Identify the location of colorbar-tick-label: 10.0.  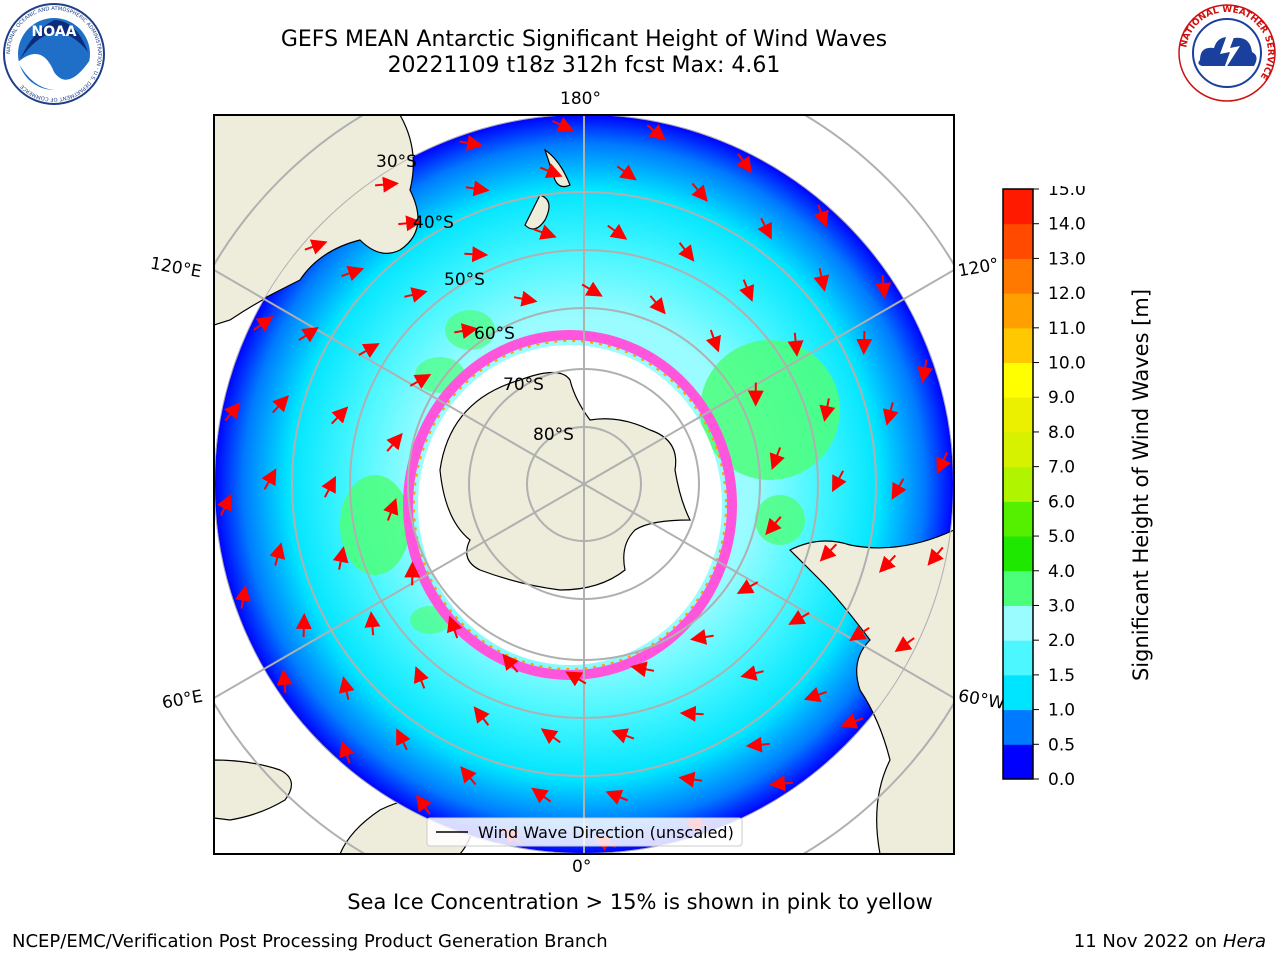
(1067, 364).